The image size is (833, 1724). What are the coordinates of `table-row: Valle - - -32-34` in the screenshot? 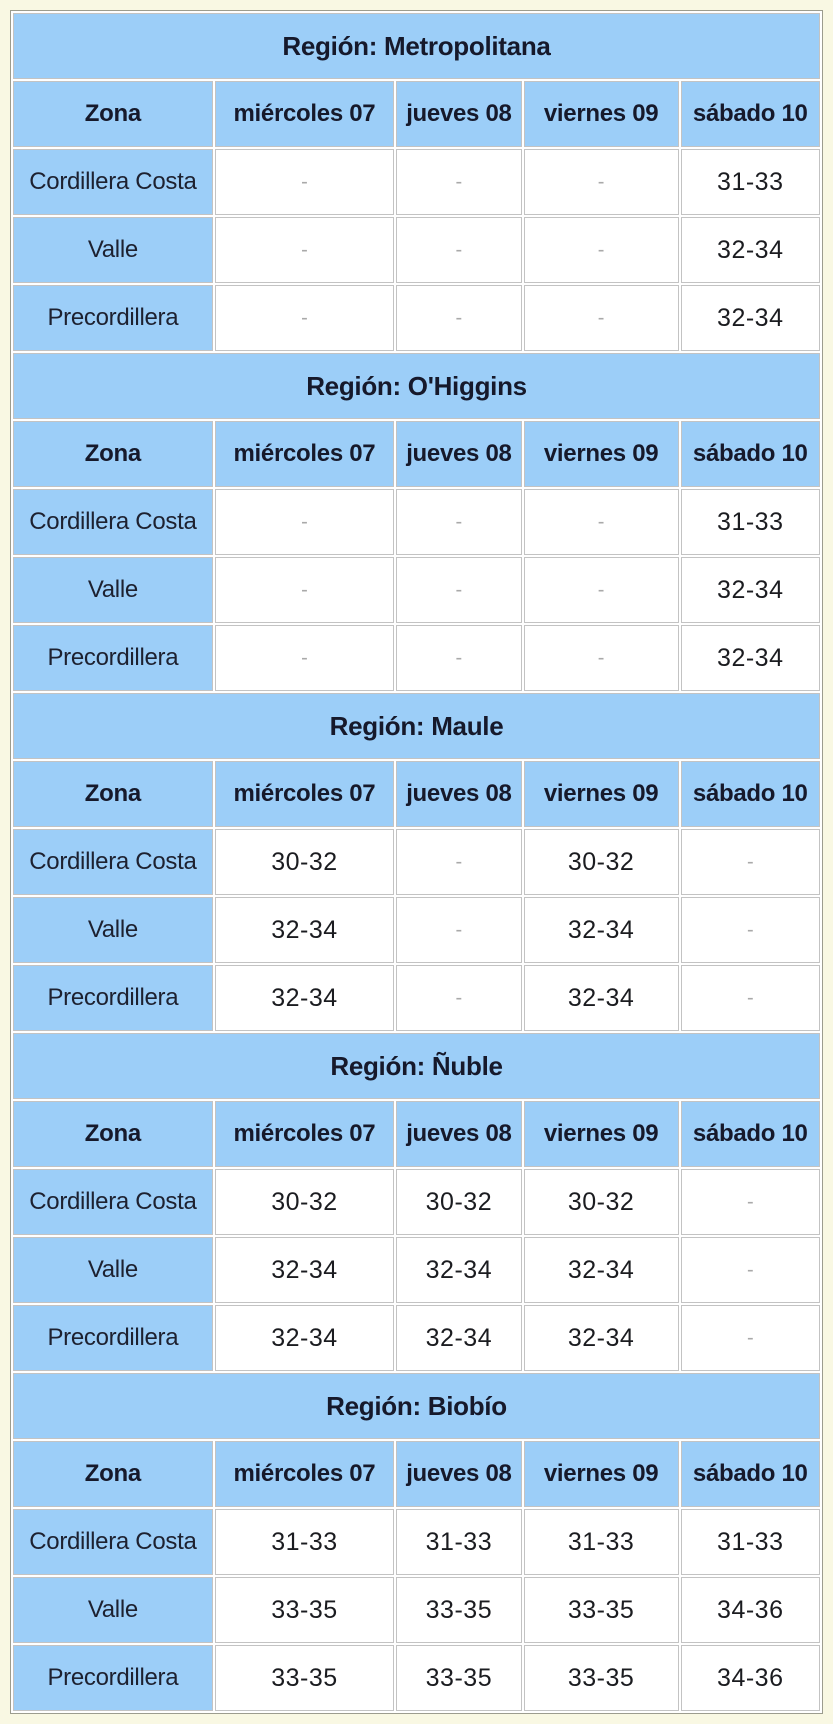 It's located at (416, 590).